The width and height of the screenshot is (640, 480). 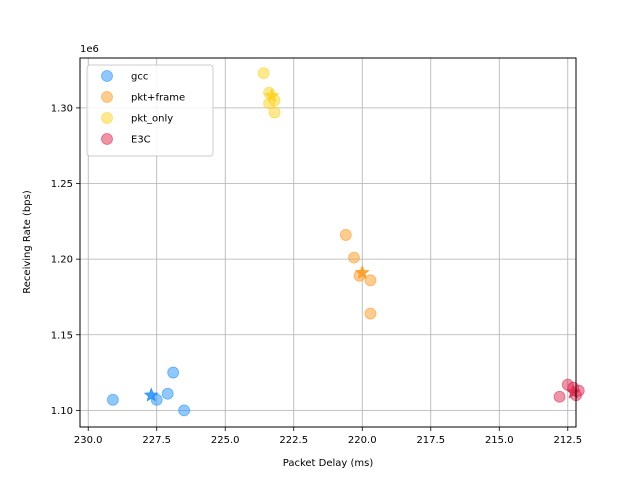 What do you see at coordinates (62, 335) in the screenshot?
I see `y-tick-label: 1.15` at bounding box center [62, 335].